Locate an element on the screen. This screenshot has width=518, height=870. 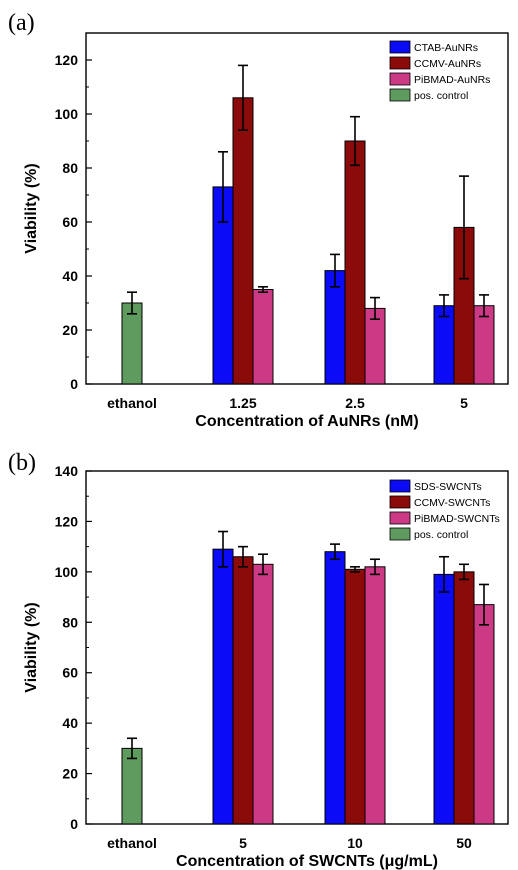
legend-label: CTAB-AuNRs is located at coordinates (446, 48).